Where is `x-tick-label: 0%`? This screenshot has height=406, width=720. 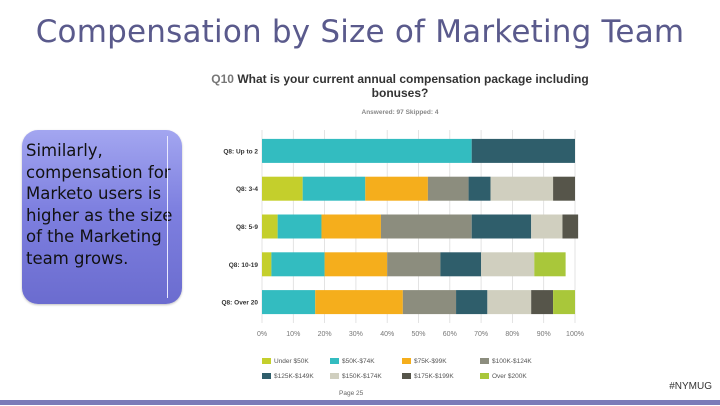 x-tick-label: 0% is located at coordinates (262, 334).